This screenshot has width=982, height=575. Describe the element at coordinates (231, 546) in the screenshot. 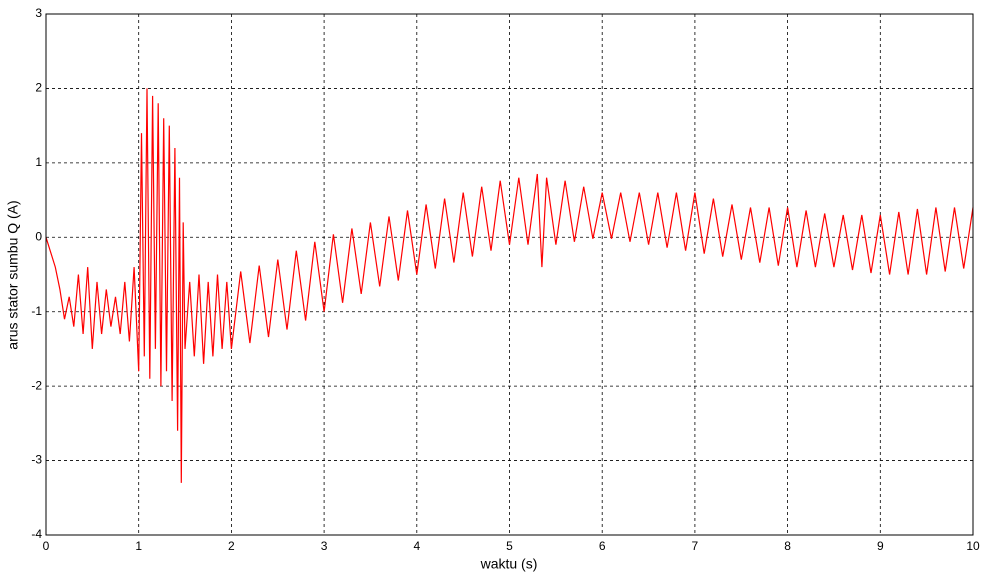

I see `x-tick-label: 2` at that location.